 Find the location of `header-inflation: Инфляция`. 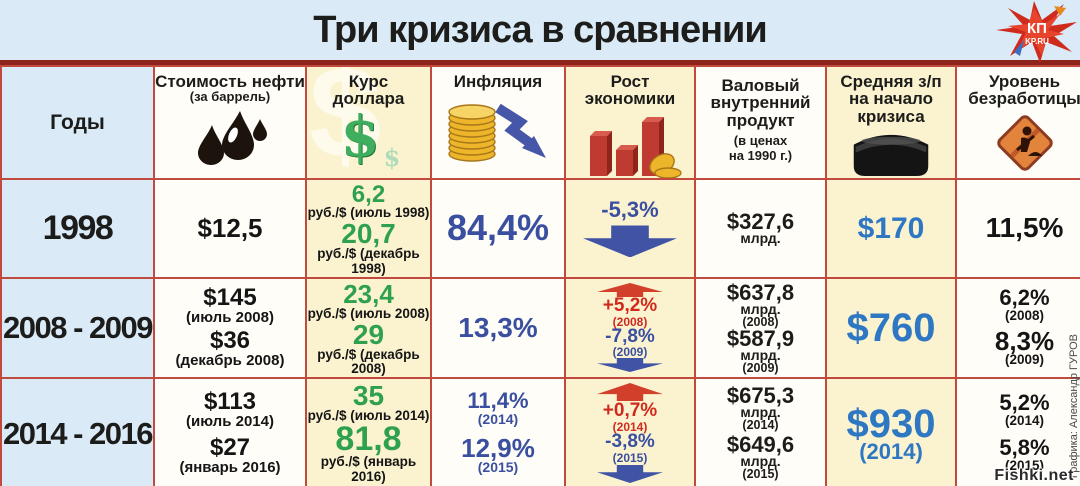

header-inflation: Инфляция is located at coordinates (498, 122).